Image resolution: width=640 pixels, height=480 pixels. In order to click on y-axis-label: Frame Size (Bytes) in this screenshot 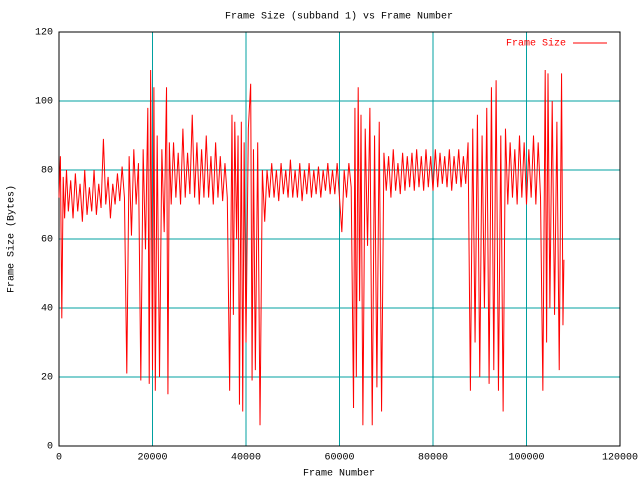, I will do `click(12, 239)`.